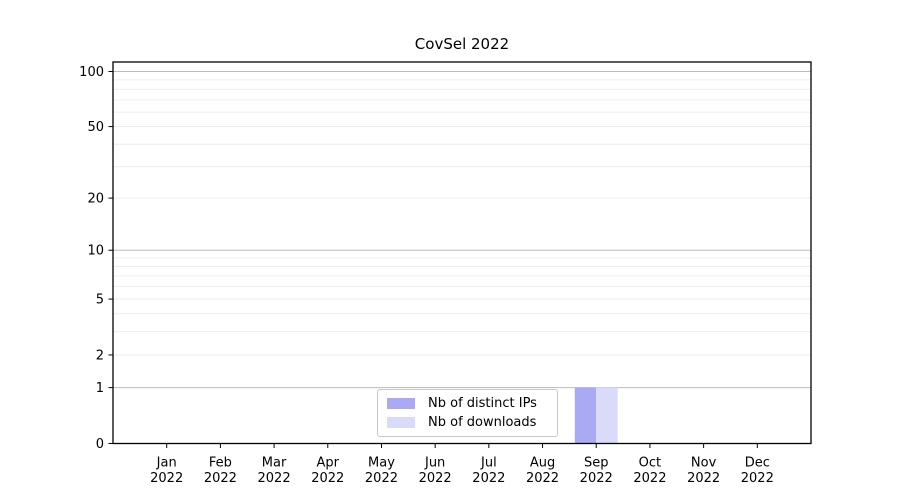 Image resolution: width=900 pixels, height=500 pixels. I want to click on legend-label-distinct-ips: Nb of distinct IPs, so click(482, 403).